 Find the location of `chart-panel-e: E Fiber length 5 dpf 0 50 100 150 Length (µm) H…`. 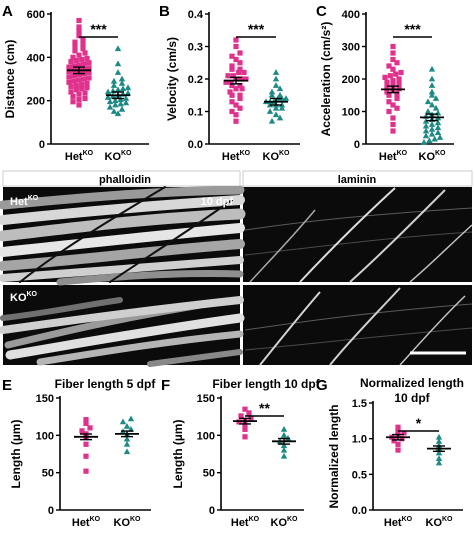

chart-panel-e: E Fiber length 5 dpf 0 50 100 150 Length (µm) H… is located at coordinates (79, 453).